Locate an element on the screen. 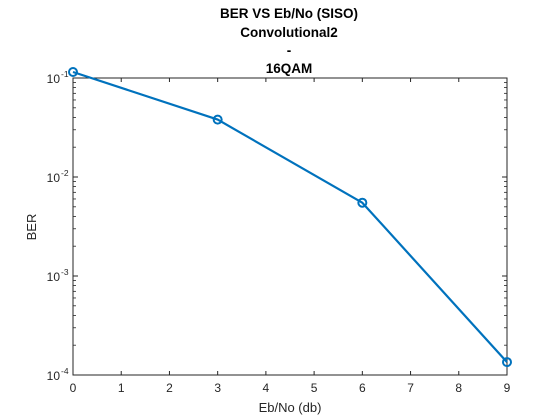  title-line-2: Convolutional2 is located at coordinates (289, 32).